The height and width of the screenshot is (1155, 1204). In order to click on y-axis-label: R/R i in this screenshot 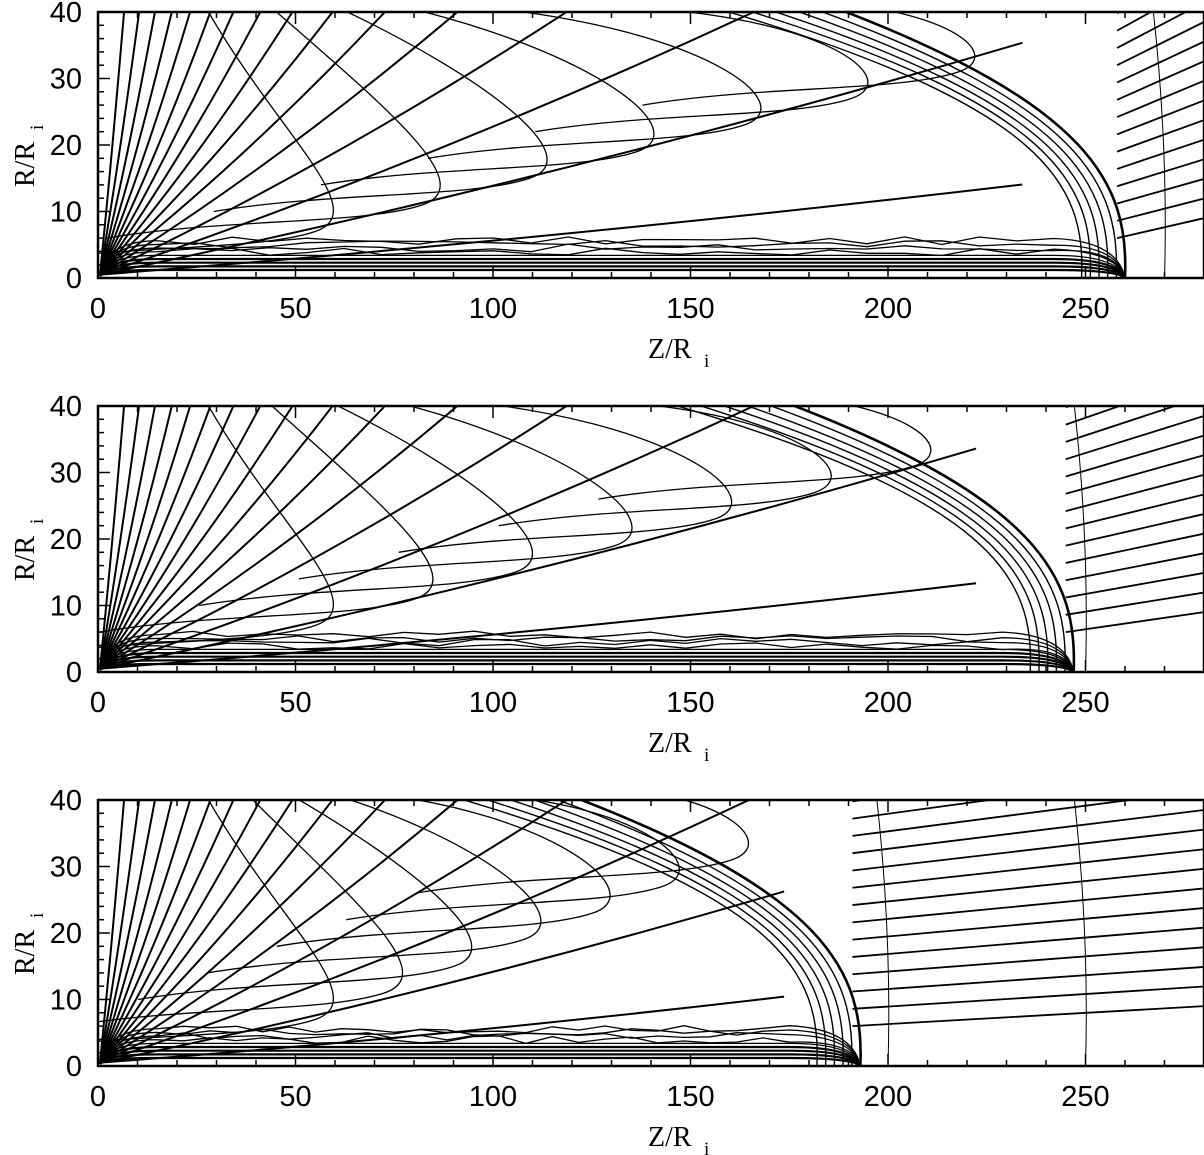, I will do `click(29, 944)`.